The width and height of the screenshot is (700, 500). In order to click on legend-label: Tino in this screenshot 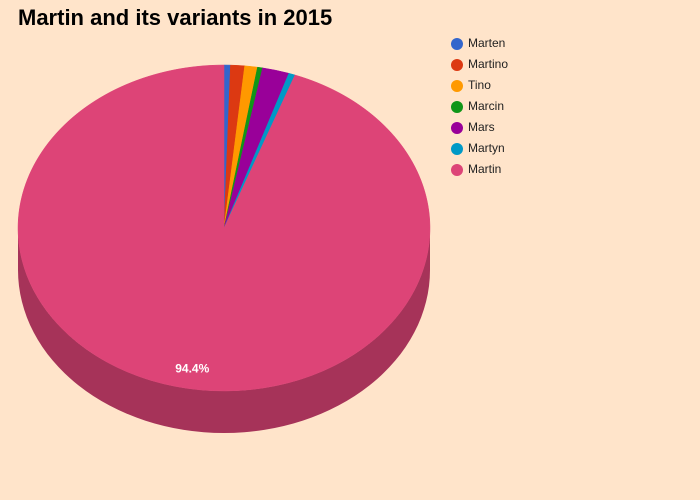, I will do `click(479, 85)`.